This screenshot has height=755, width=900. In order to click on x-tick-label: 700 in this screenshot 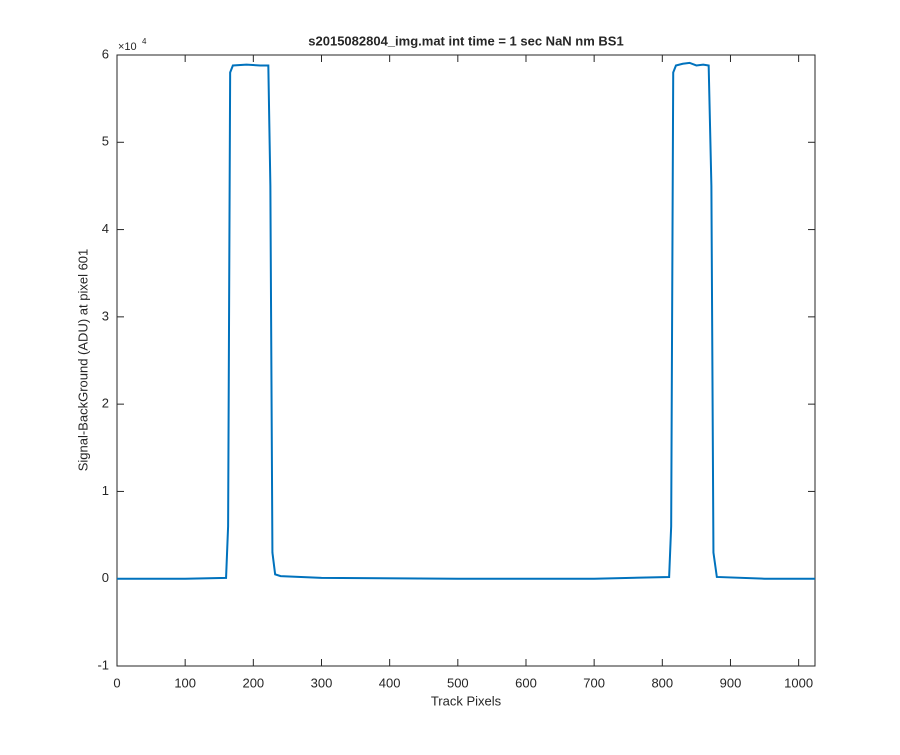, I will do `click(594, 682)`.